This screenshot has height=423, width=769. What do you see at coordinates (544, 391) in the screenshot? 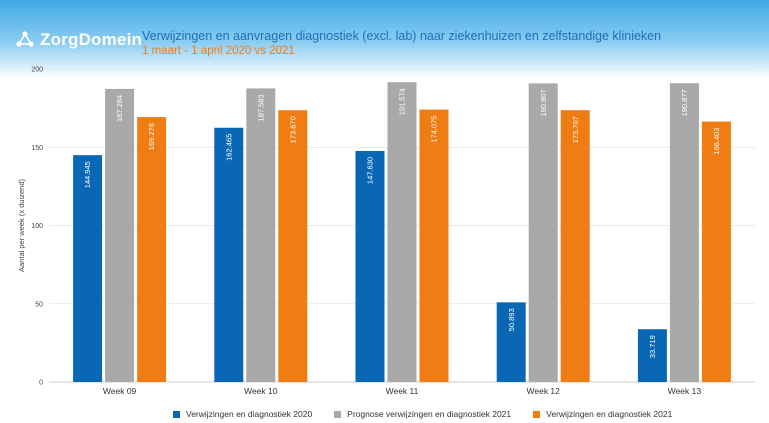
I see `x-category-week-12: Week 12` at bounding box center [544, 391].